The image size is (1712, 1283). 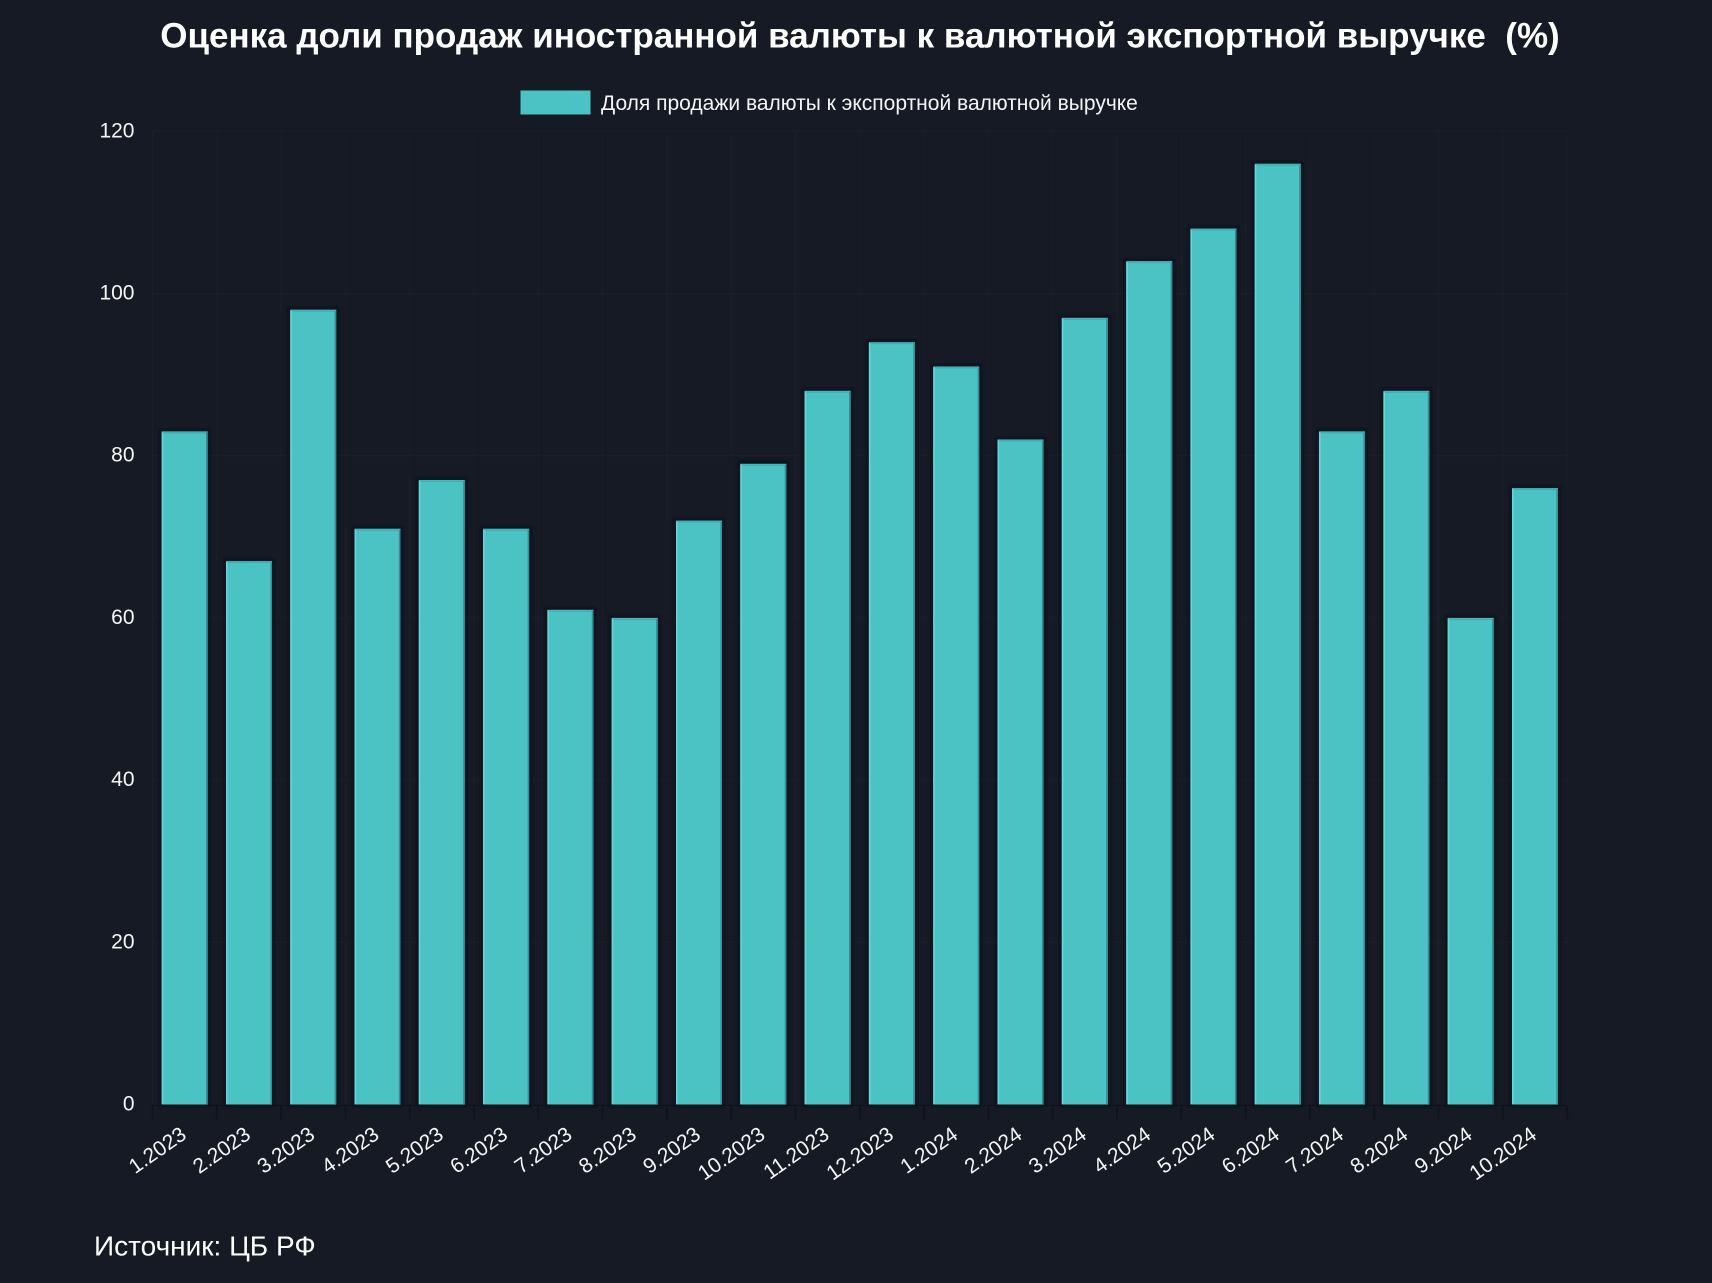 I want to click on svg-text: 100, so click(x=116, y=293).